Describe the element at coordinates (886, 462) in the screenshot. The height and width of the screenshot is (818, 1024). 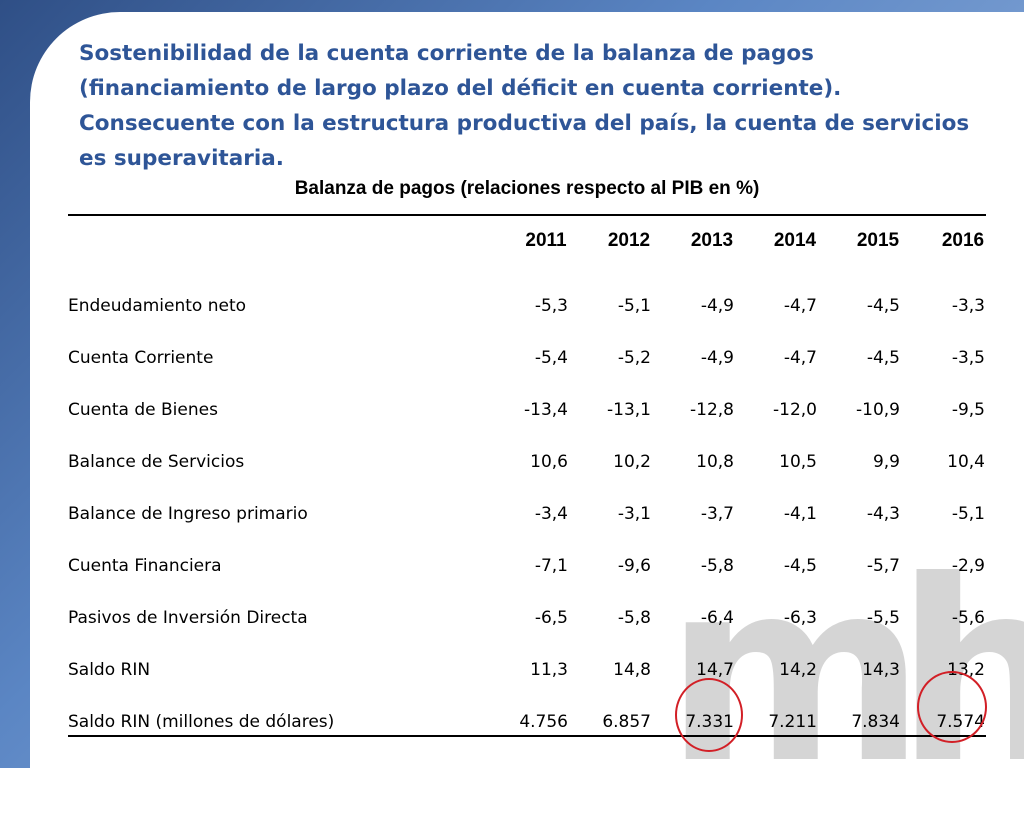
I see `row-value: 9,9` at that location.